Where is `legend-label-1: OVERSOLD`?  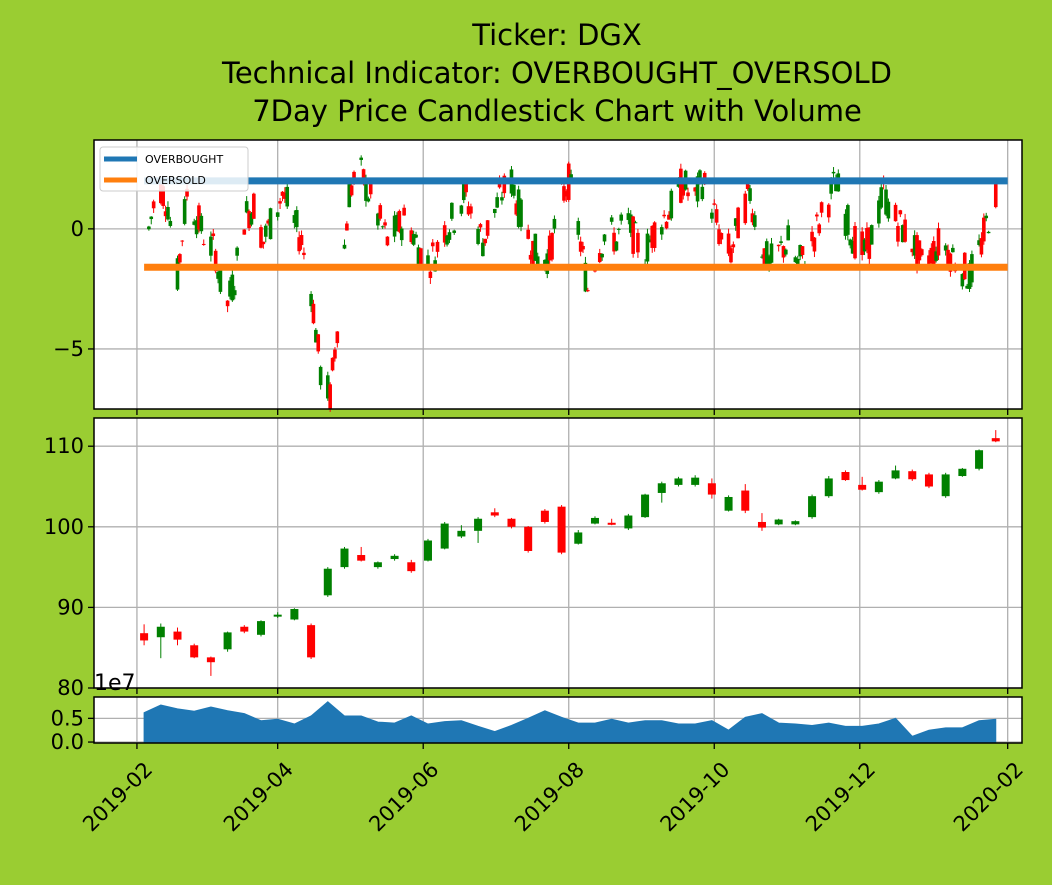 legend-label-1: OVERSOLD is located at coordinates (175, 180).